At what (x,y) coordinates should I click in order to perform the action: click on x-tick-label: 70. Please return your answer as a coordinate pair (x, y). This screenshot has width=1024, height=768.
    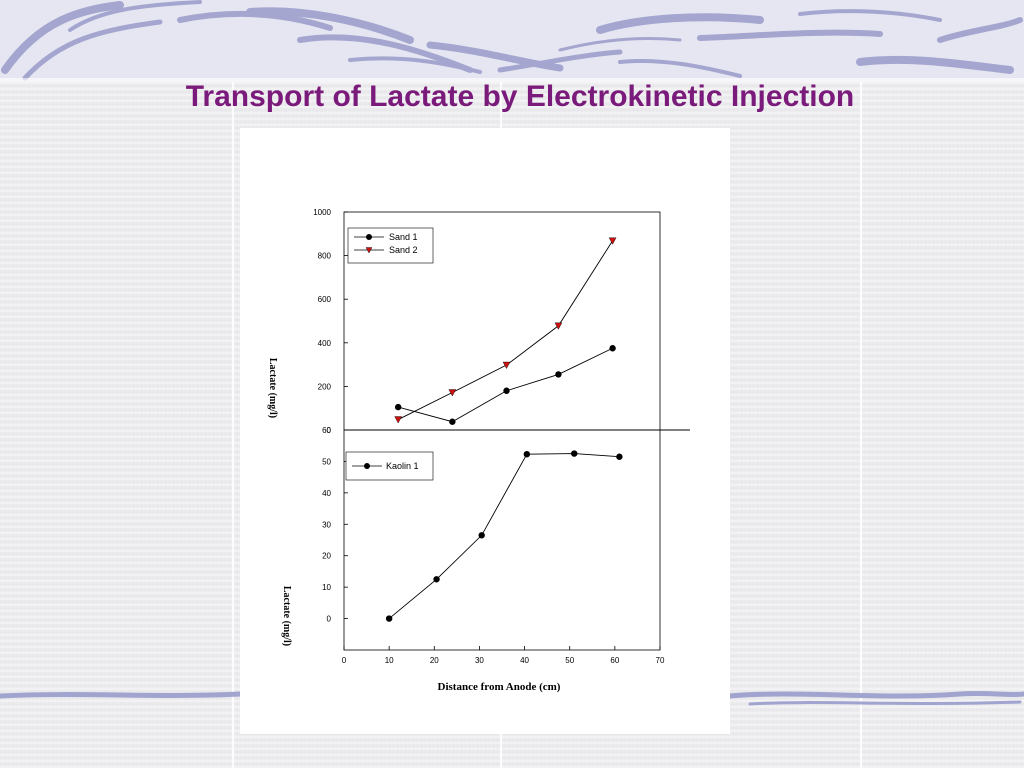
    Looking at the image, I should click on (660, 660).